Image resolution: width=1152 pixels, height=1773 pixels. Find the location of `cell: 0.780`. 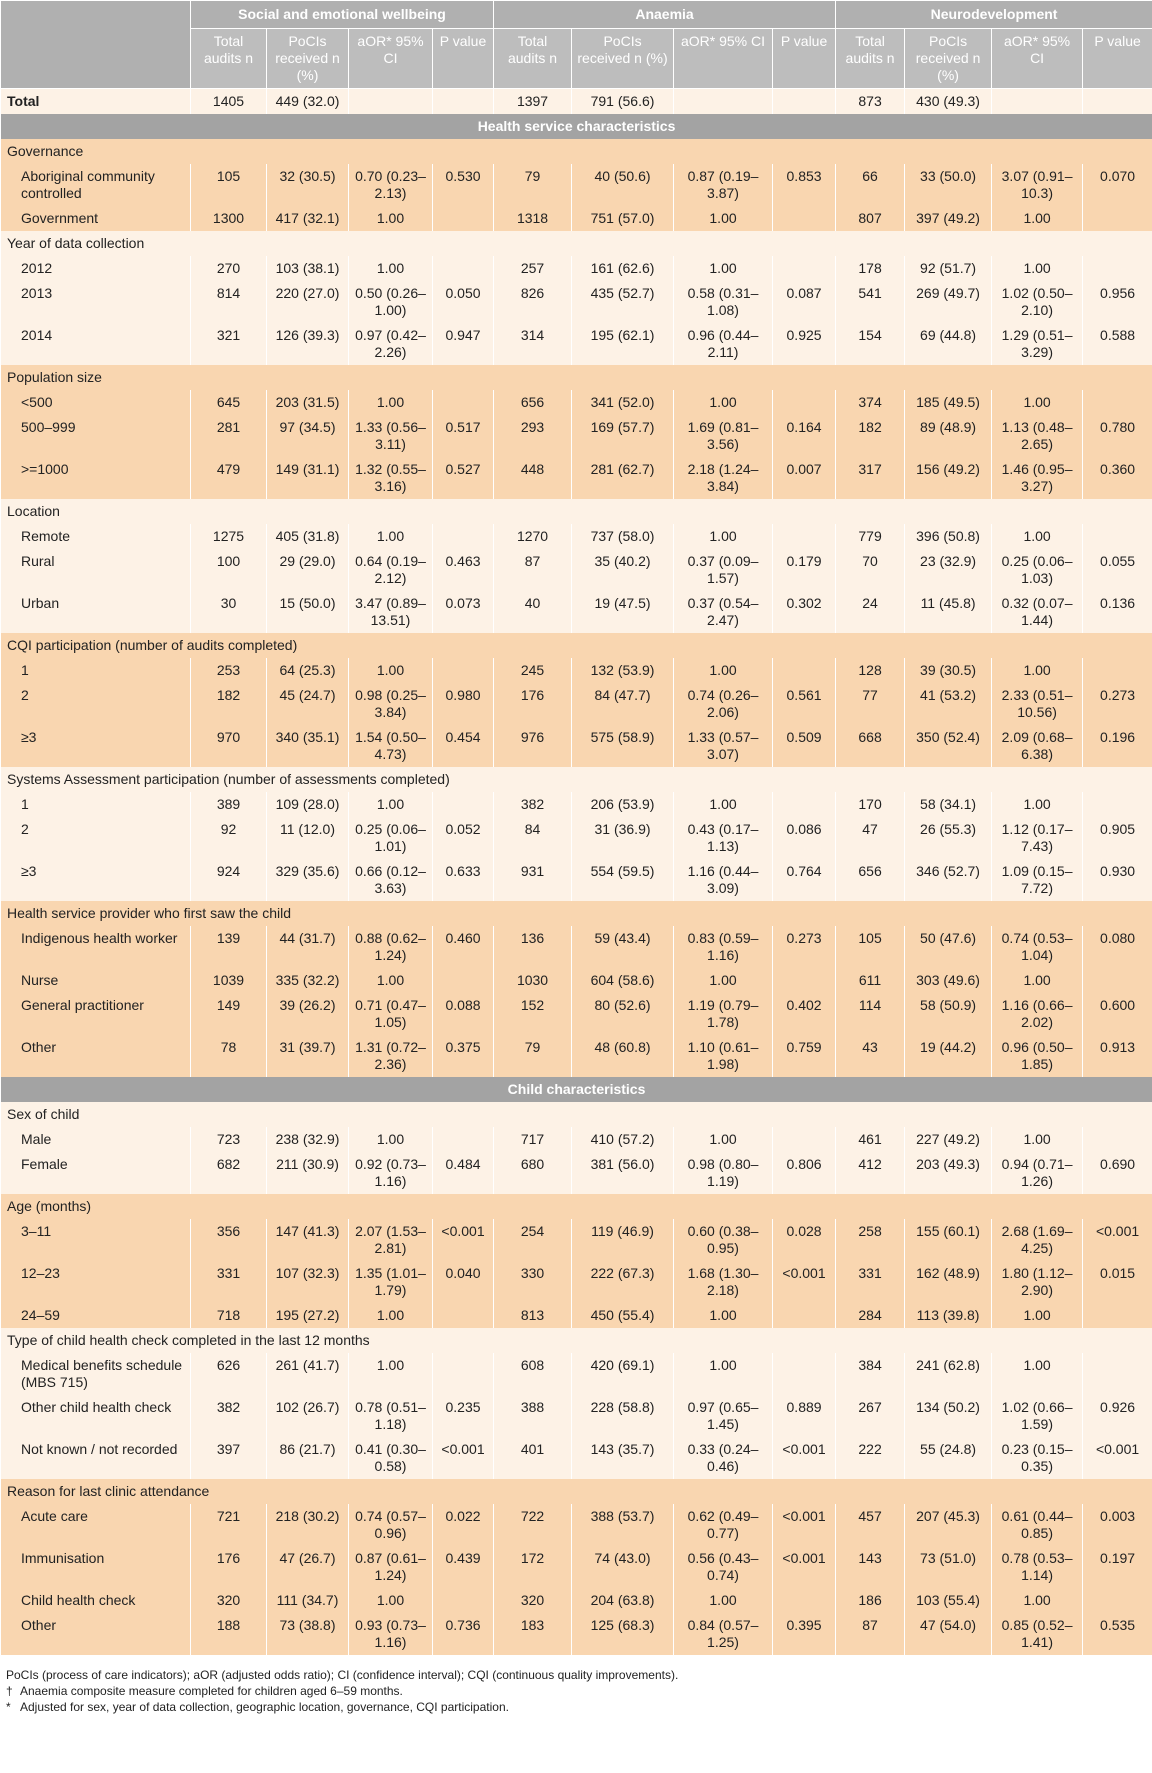

cell: 0.780 is located at coordinates (1117, 436).